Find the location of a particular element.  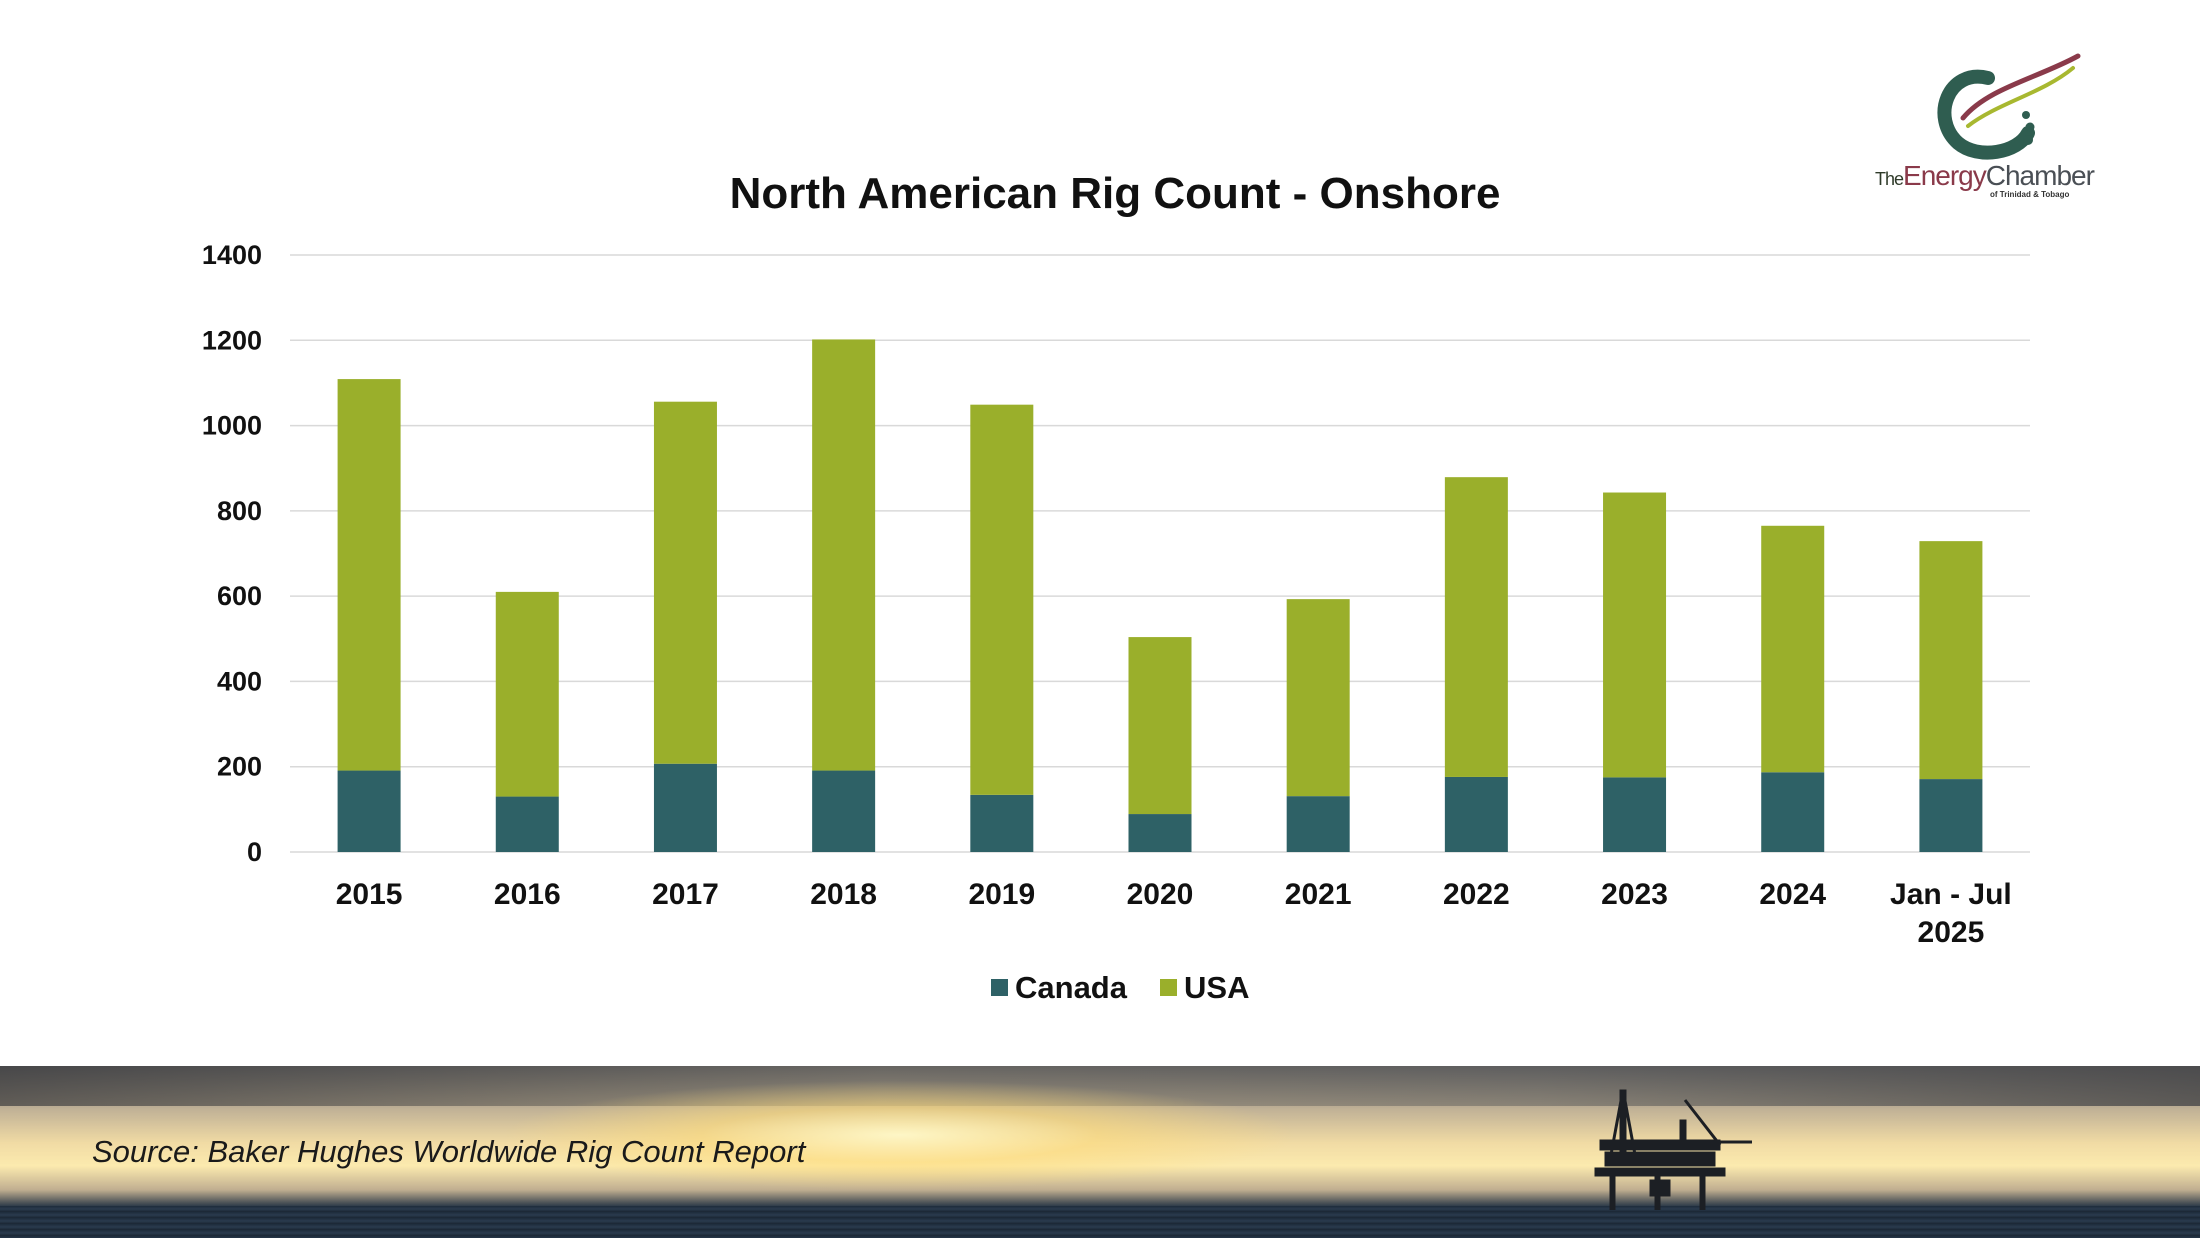

x-tick-label: 2023 is located at coordinates (1634, 894).